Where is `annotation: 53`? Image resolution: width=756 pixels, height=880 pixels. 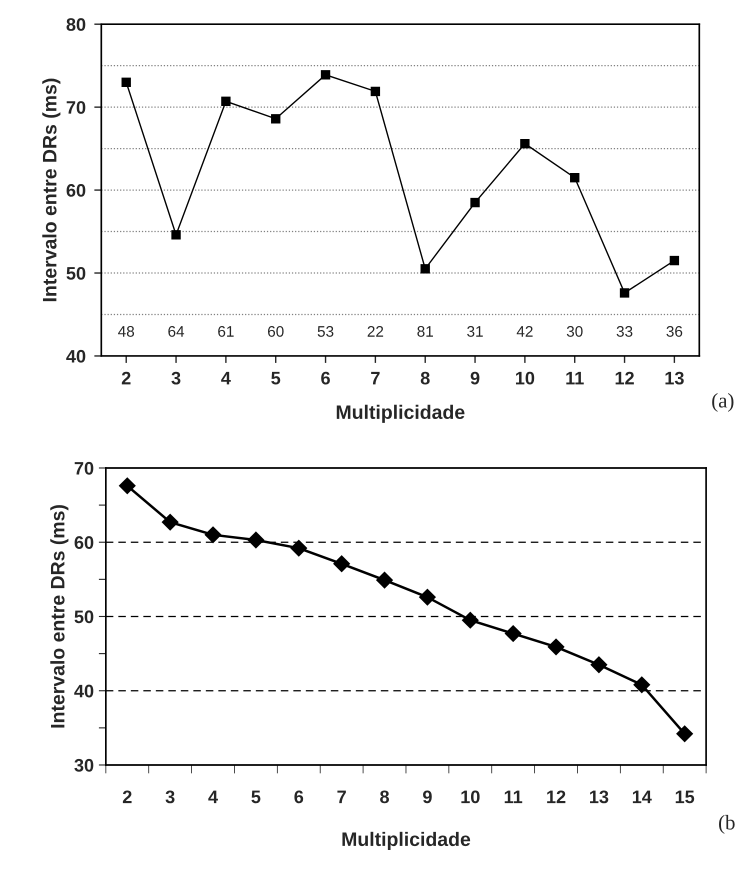
annotation: 53 is located at coordinates (326, 331).